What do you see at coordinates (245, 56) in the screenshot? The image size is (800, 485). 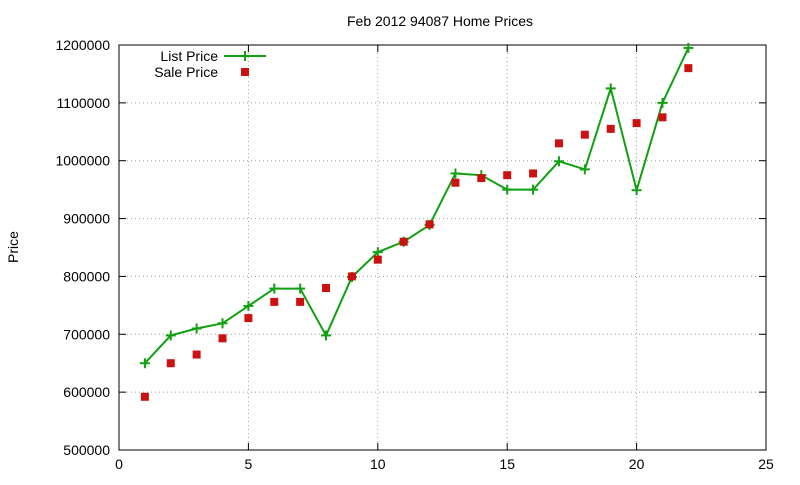 I see `legend-plus-marker` at bounding box center [245, 56].